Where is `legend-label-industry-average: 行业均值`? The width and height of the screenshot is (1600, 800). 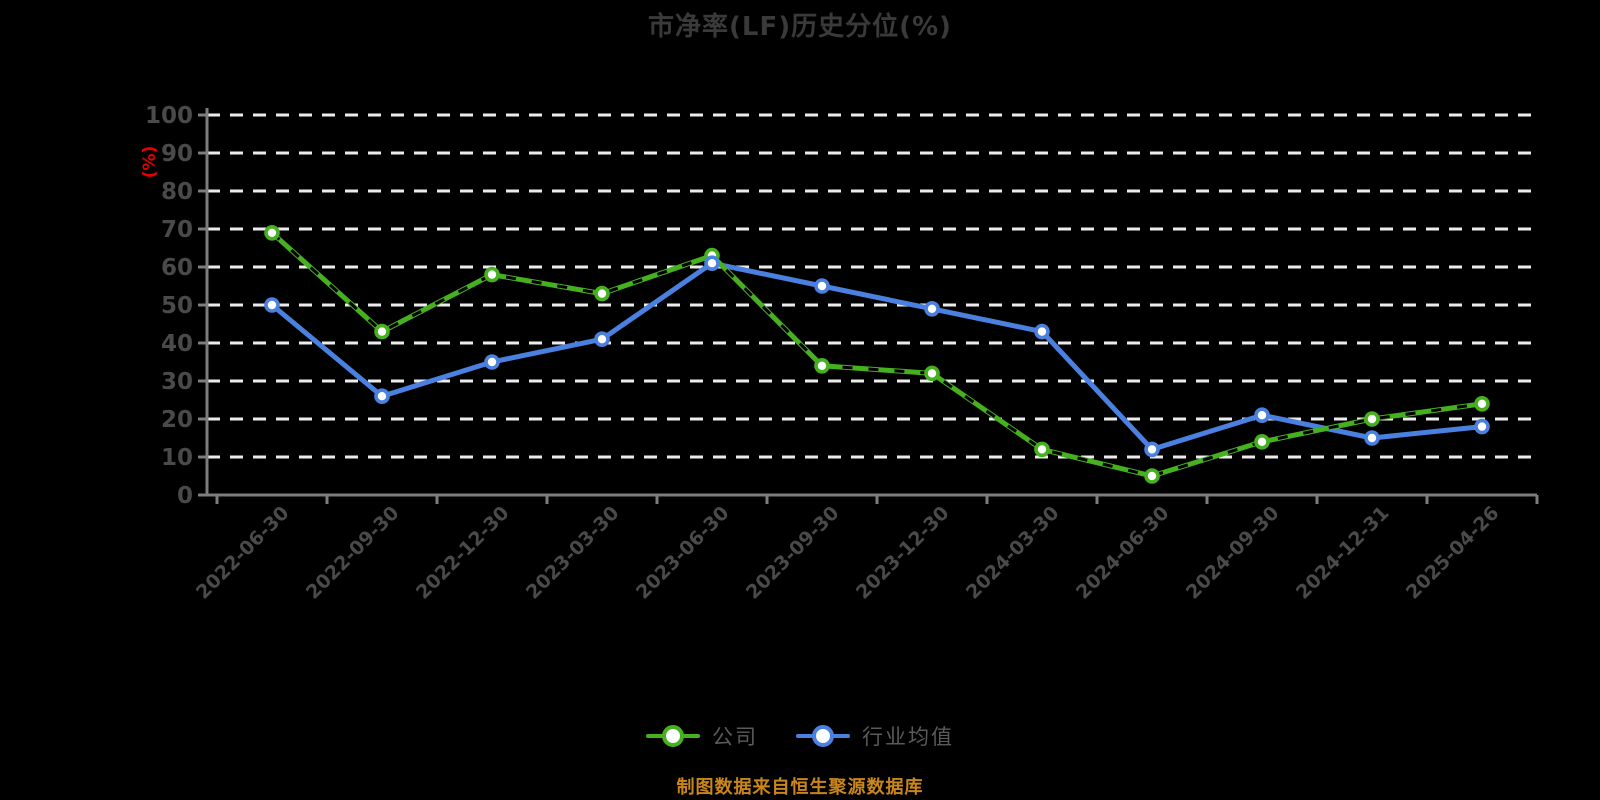
legend-label-industry-average: 行业均值 is located at coordinates (908, 737).